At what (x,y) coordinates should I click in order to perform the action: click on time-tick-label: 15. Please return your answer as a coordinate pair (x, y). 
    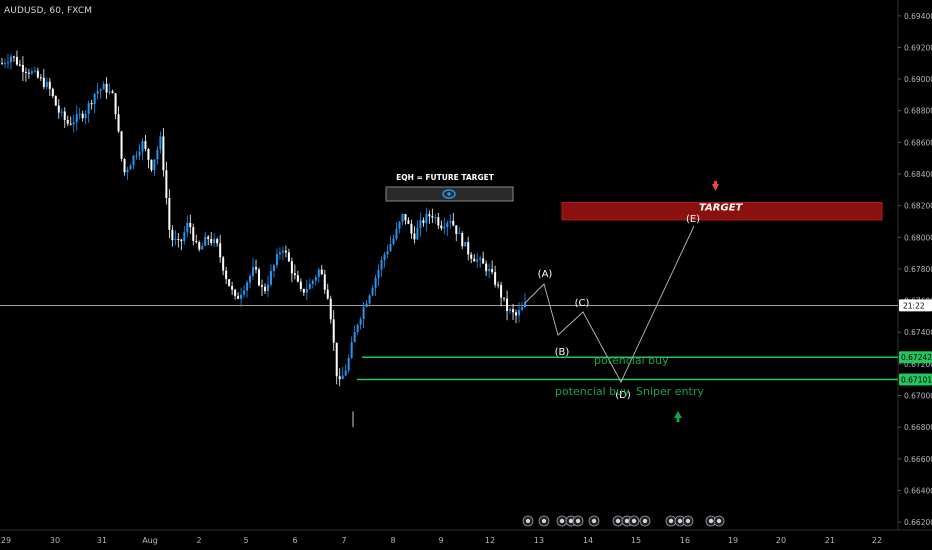
    Looking at the image, I should click on (636, 540).